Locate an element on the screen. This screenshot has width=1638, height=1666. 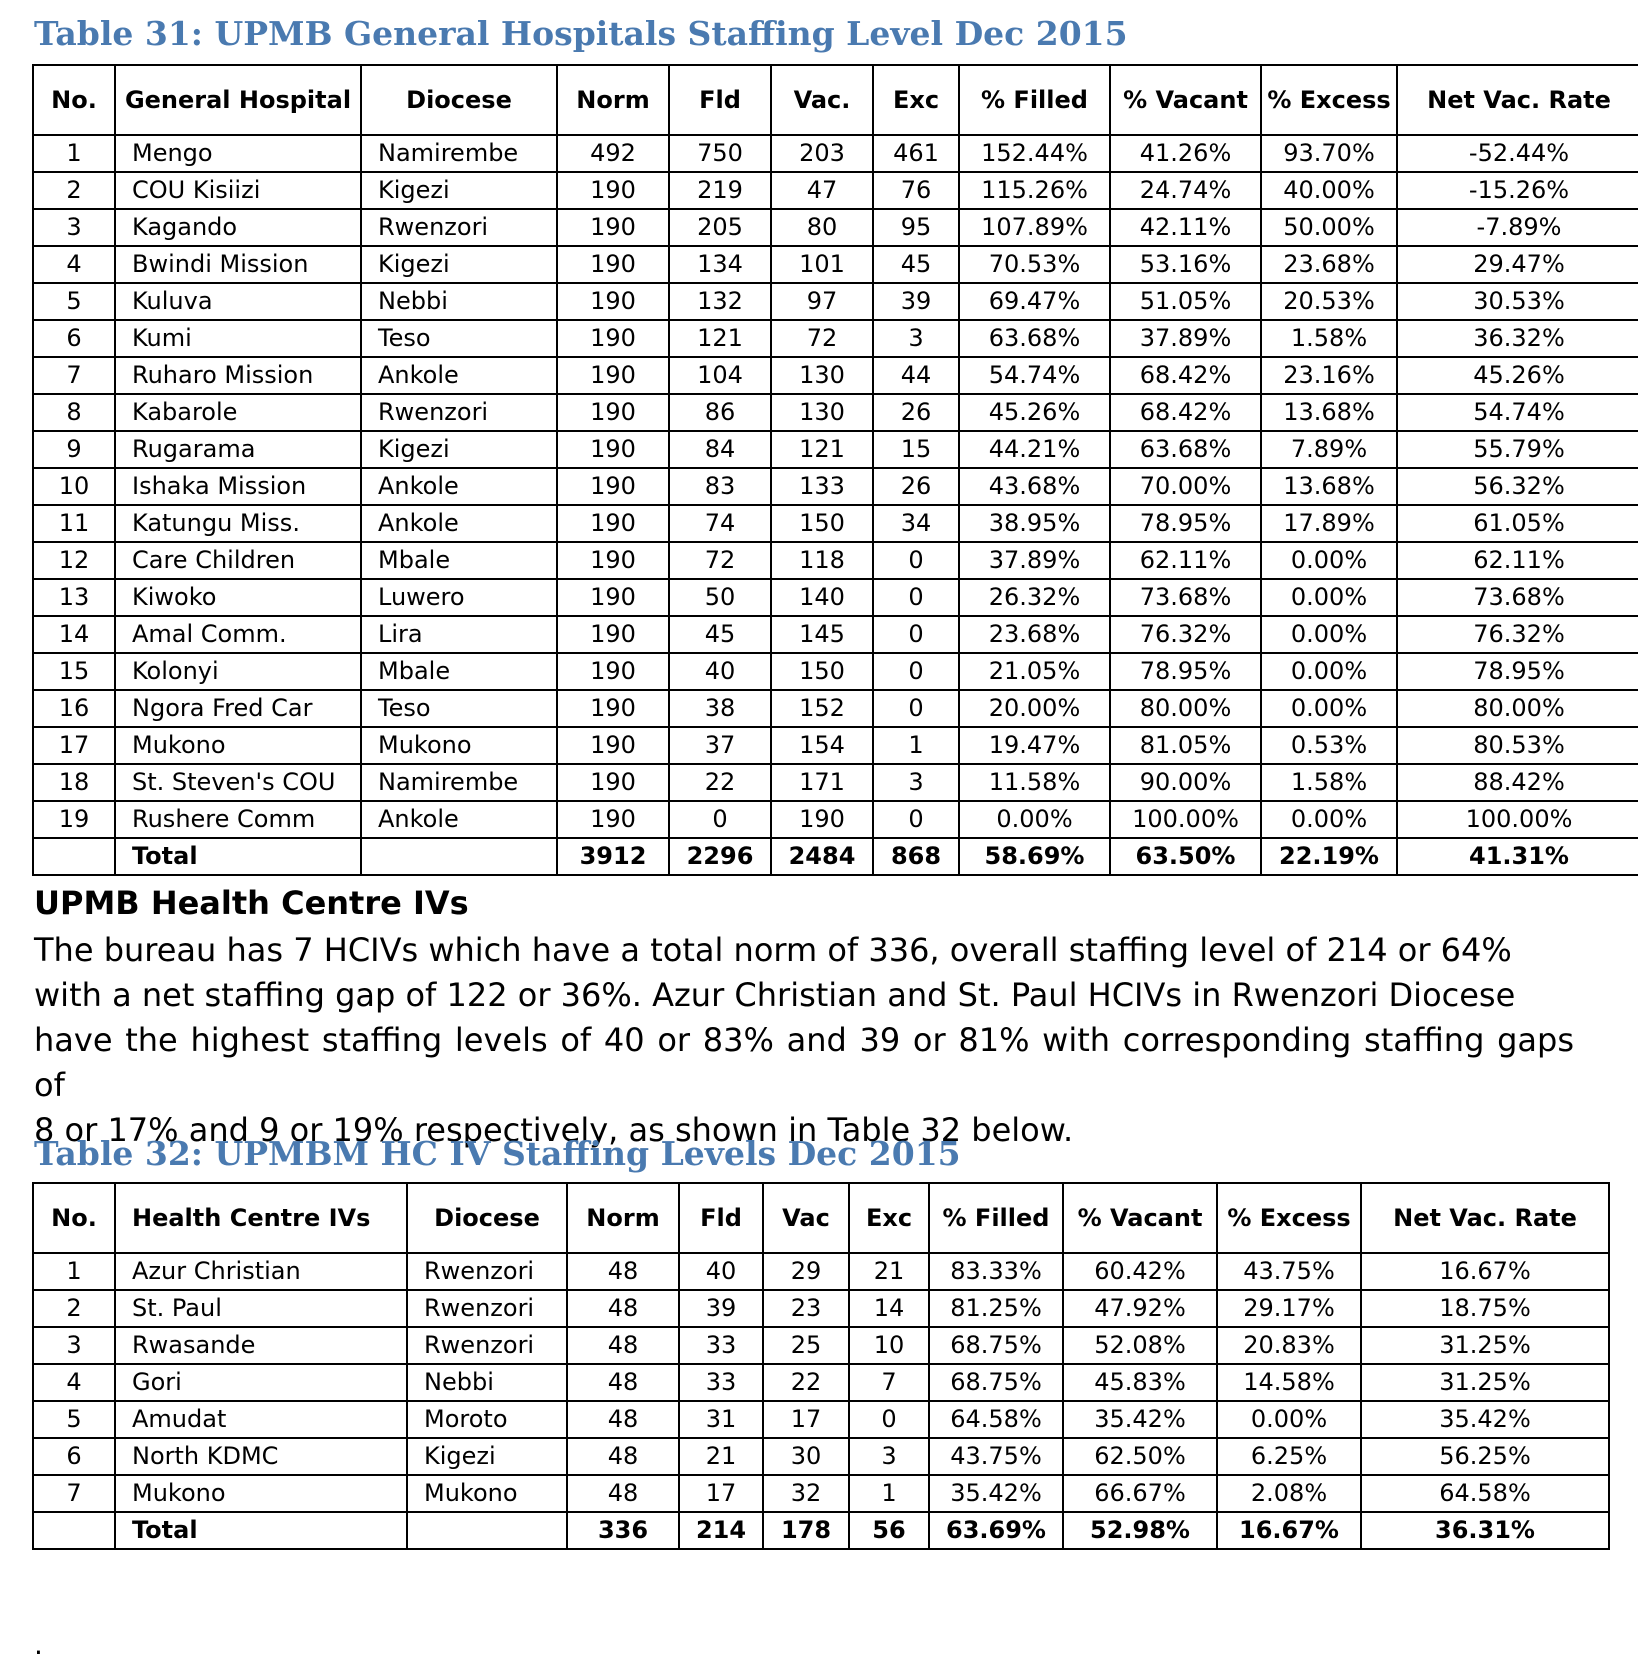
column-header: Fld is located at coordinates (721, 1218).